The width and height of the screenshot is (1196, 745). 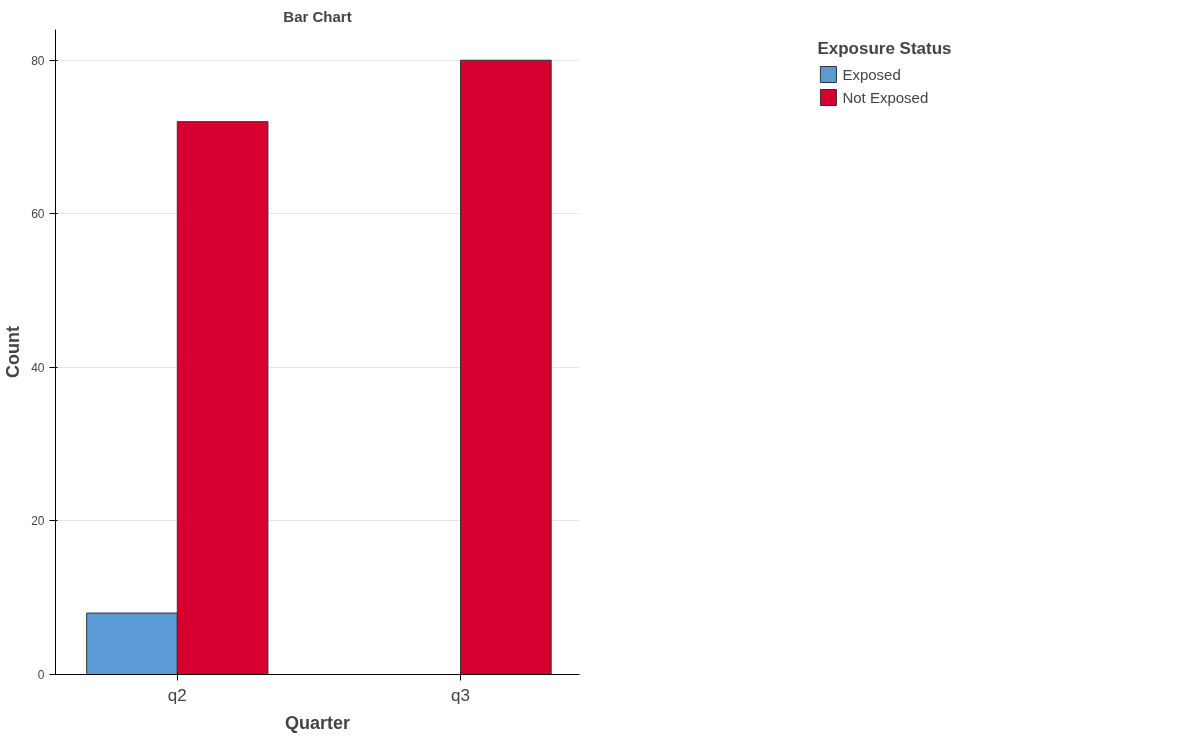 What do you see at coordinates (461, 695) in the screenshot?
I see `x-tick-label: q3` at bounding box center [461, 695].